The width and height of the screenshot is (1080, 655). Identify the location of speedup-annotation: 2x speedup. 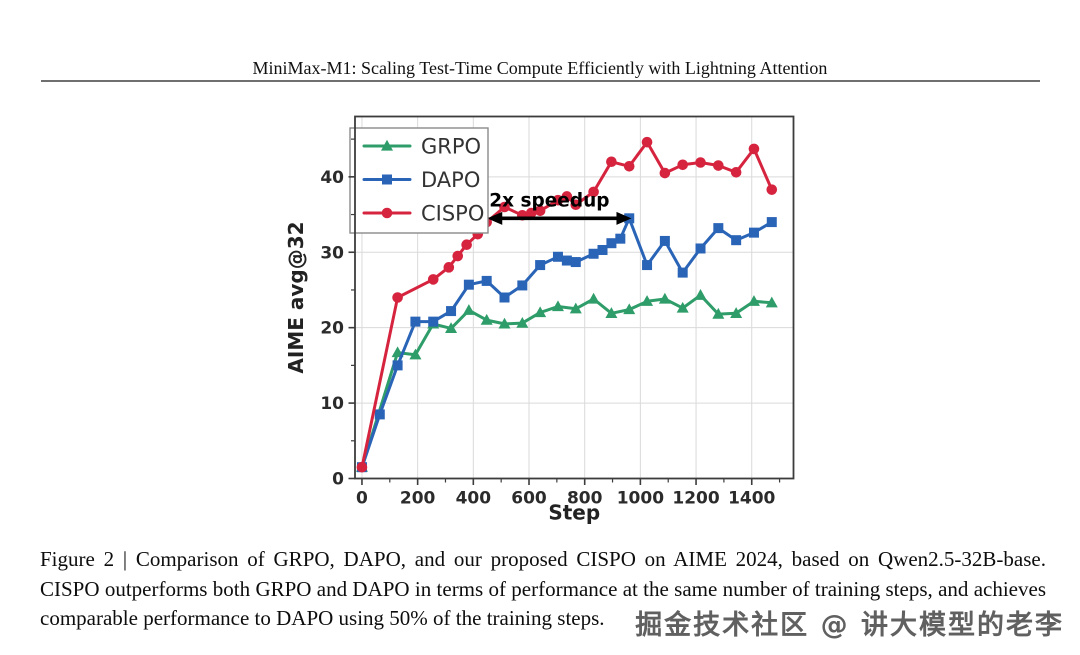
(559, 207).